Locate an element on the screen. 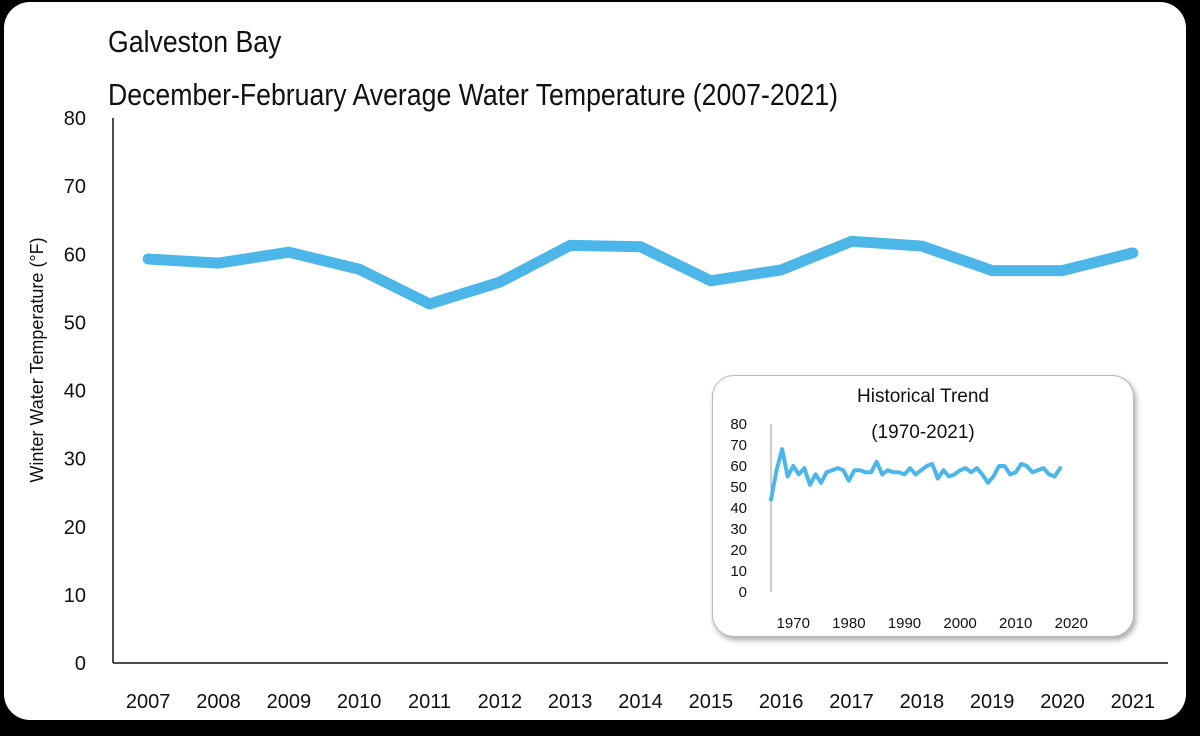 This screenshot has height=736, width=1200. inset-y-tick-label: 0 is located at coordinates (743, 592).